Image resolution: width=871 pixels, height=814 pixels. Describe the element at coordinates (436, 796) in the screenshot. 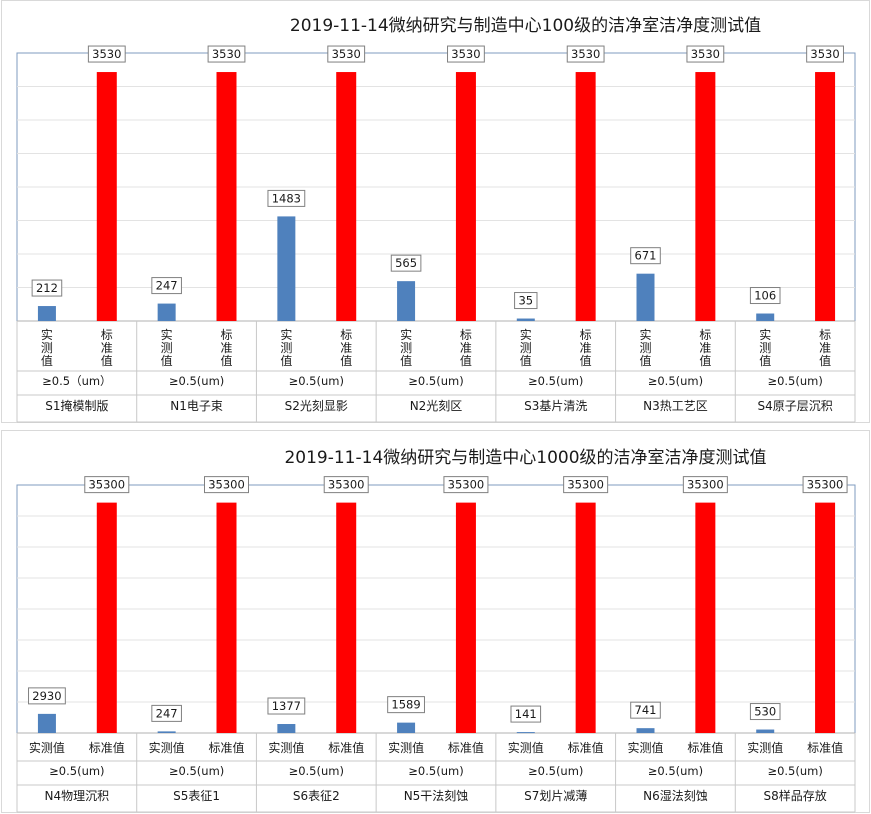

I see `tick-label-room: N5干法刻蚀` at that location.